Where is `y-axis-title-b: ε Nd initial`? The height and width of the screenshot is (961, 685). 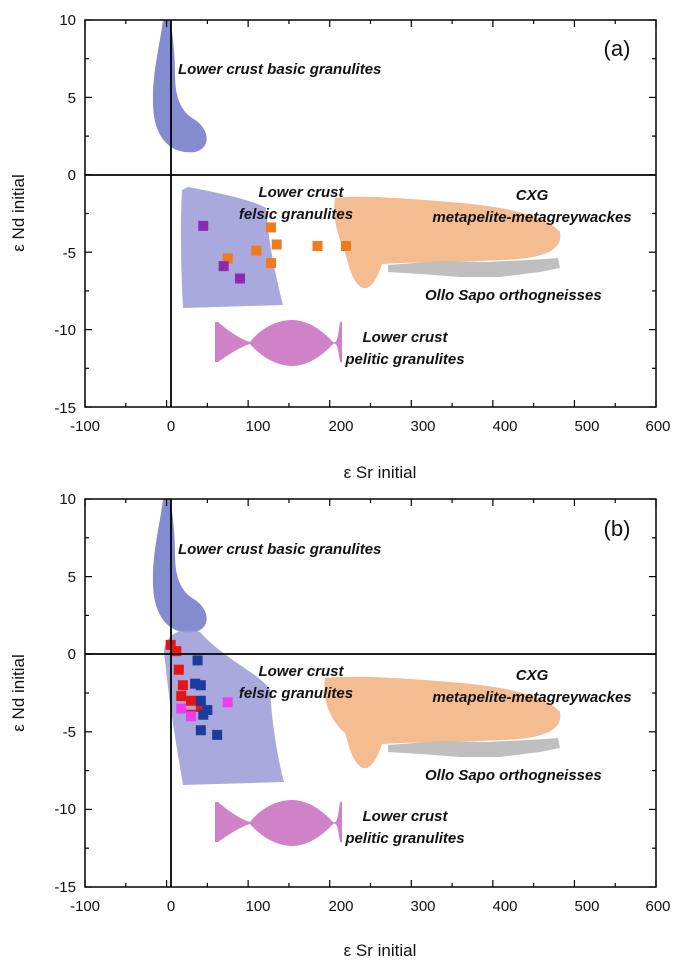
y-axis-title-b: ε Nd initial is located at coordinates (18, 693).